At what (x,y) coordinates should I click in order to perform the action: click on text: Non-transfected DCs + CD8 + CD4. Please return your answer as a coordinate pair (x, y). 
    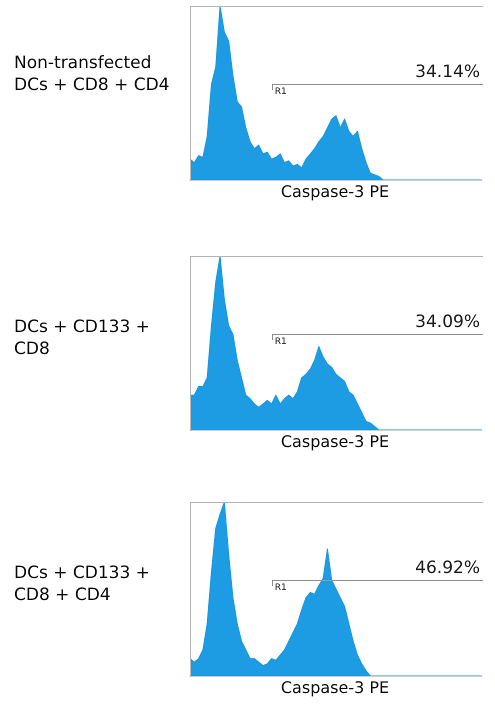
    Looking at the image, I should click on (92, 74).